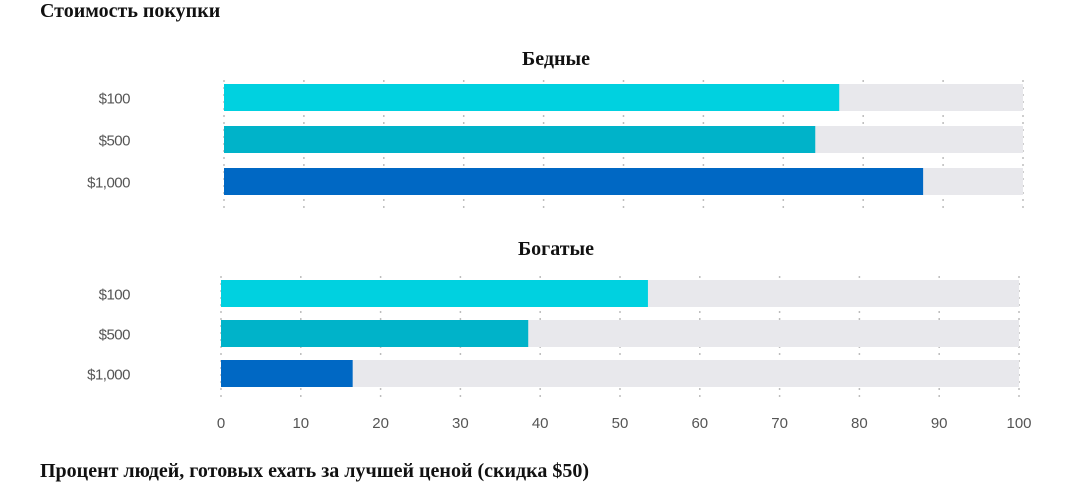  I want to click on x-tick-label: 10, so click(300, 423).